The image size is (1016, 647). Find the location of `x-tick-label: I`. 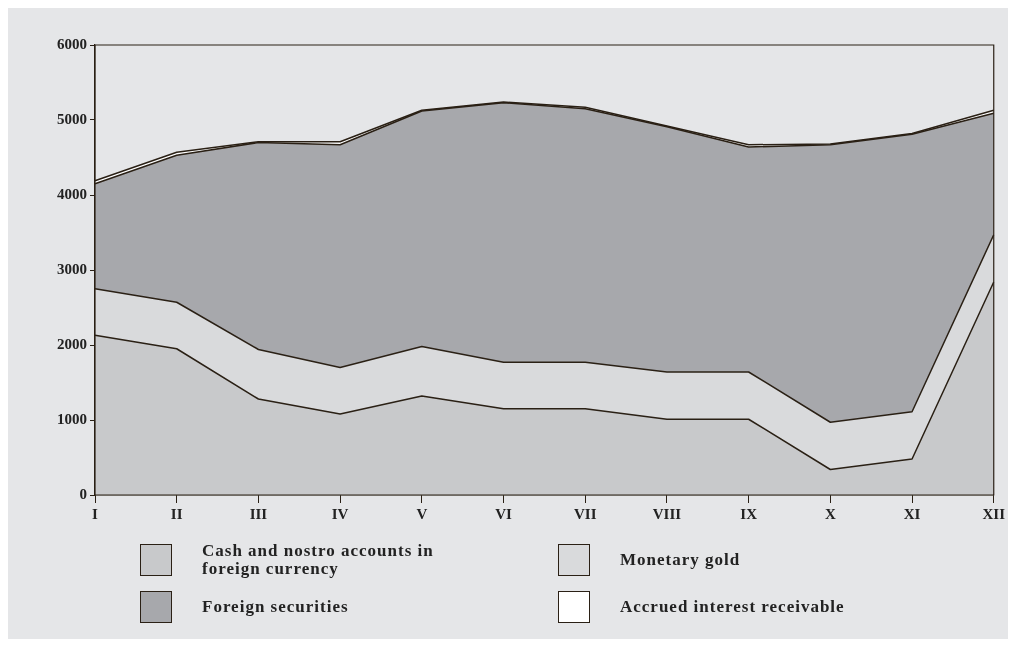

x-tick-label: I is located at coordinates (95, 513).